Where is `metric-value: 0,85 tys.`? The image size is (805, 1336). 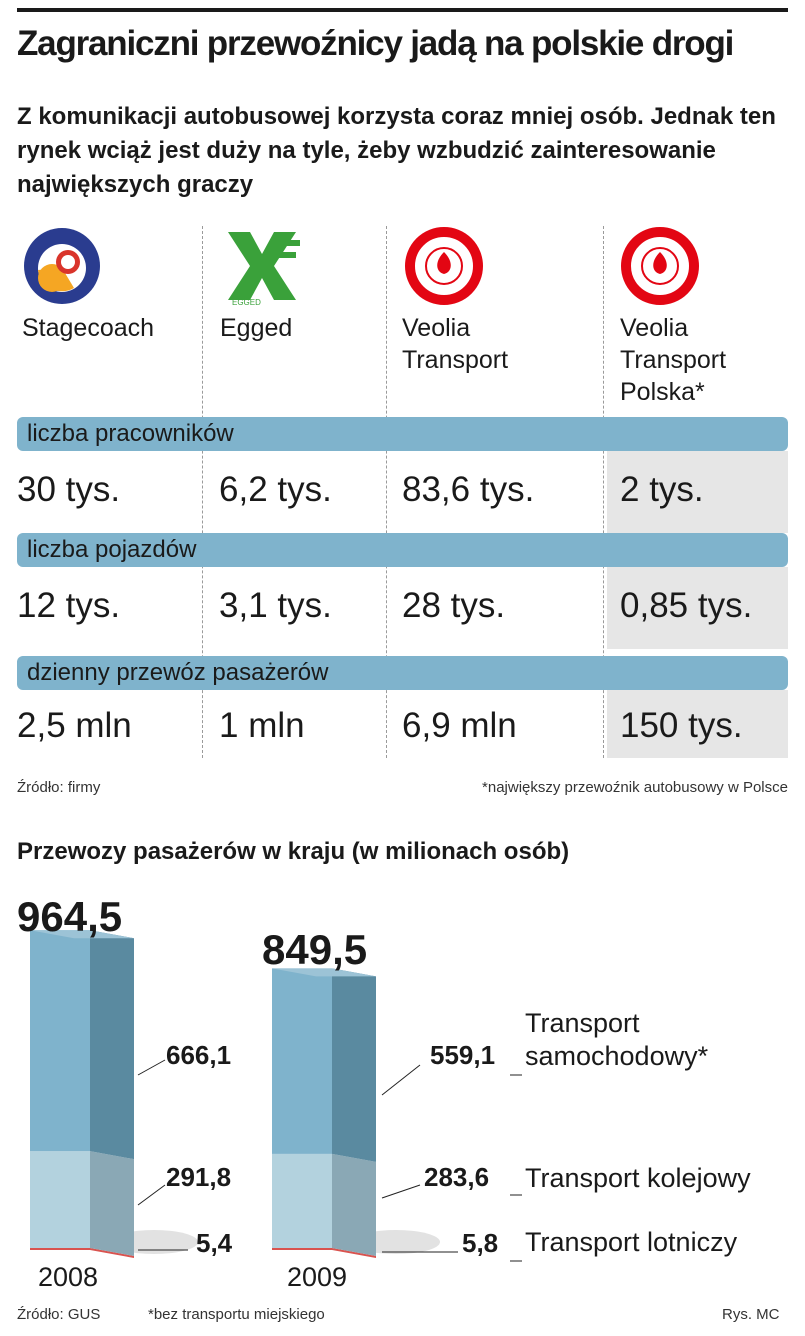 metric-value: 0,85 tys. is located at coordinates (686, 605).